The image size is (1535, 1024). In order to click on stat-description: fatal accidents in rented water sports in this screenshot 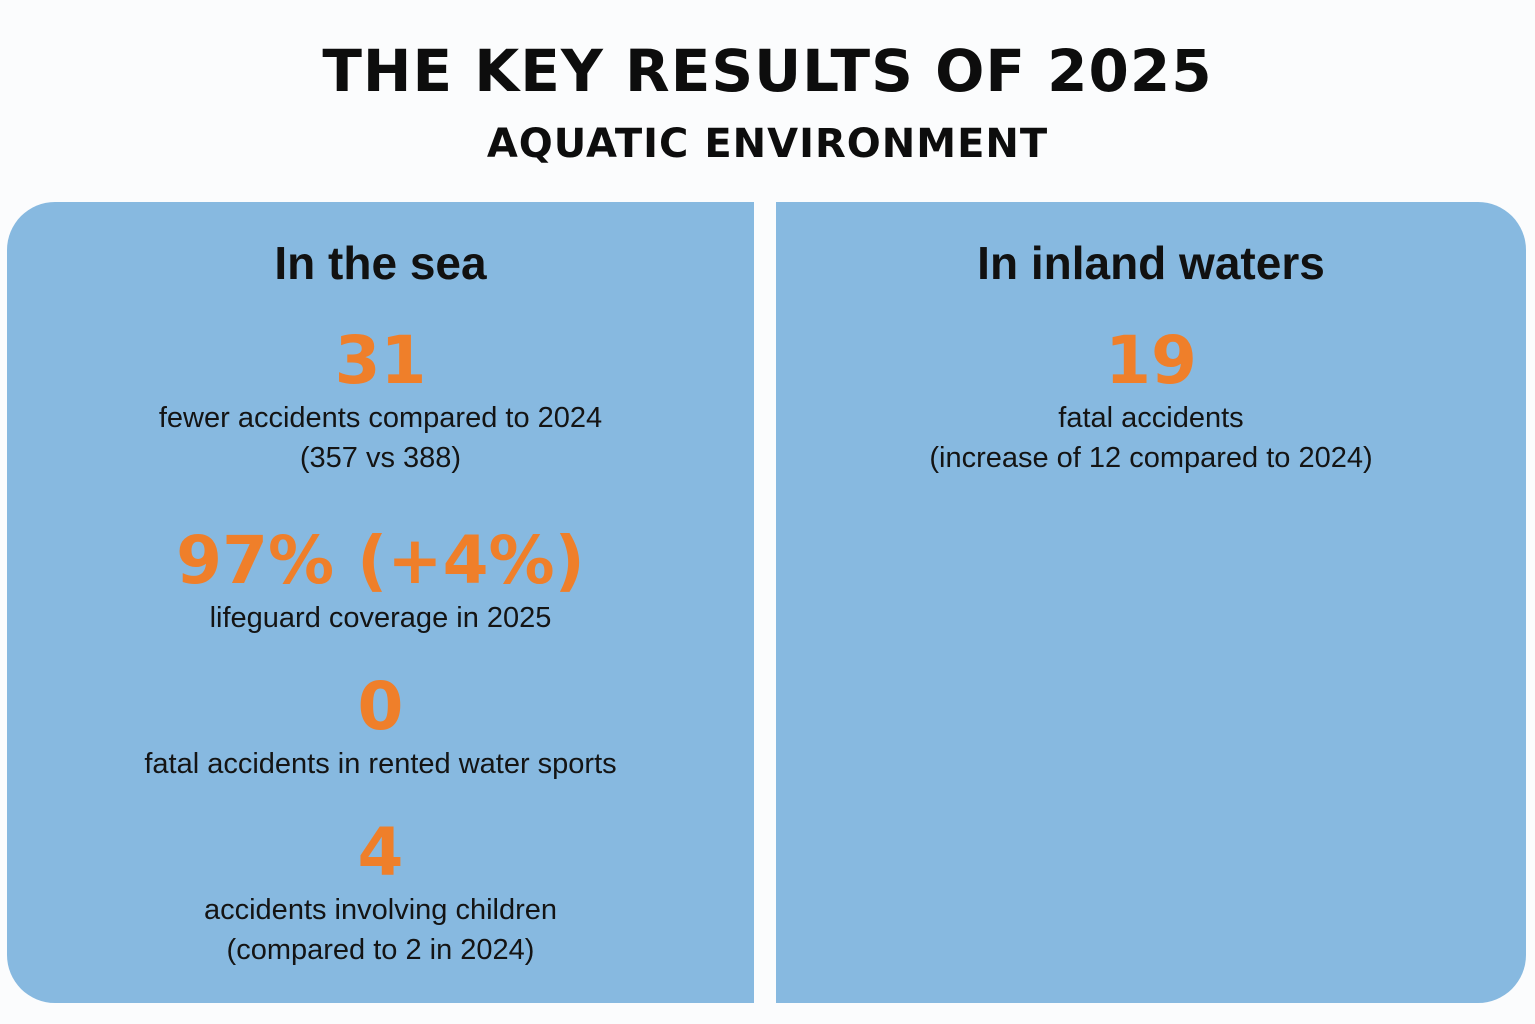, I will do `click(380, 764)`.